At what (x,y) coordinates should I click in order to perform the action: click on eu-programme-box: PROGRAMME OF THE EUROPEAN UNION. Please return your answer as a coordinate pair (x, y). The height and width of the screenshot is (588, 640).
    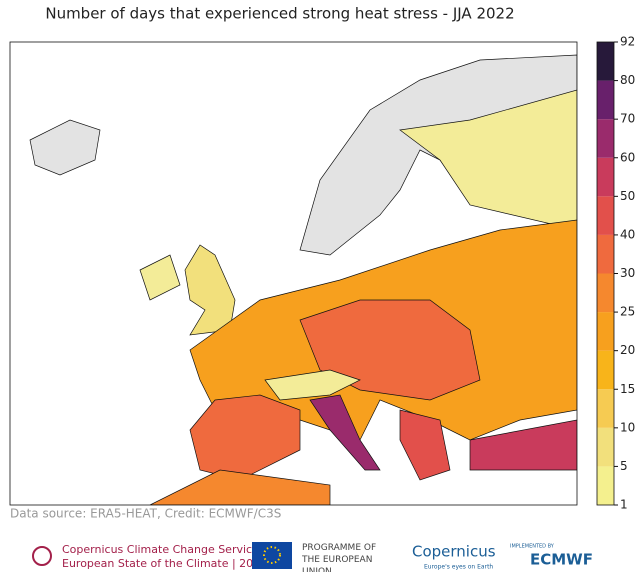
    Looking at the image, I should click on (339, 557).